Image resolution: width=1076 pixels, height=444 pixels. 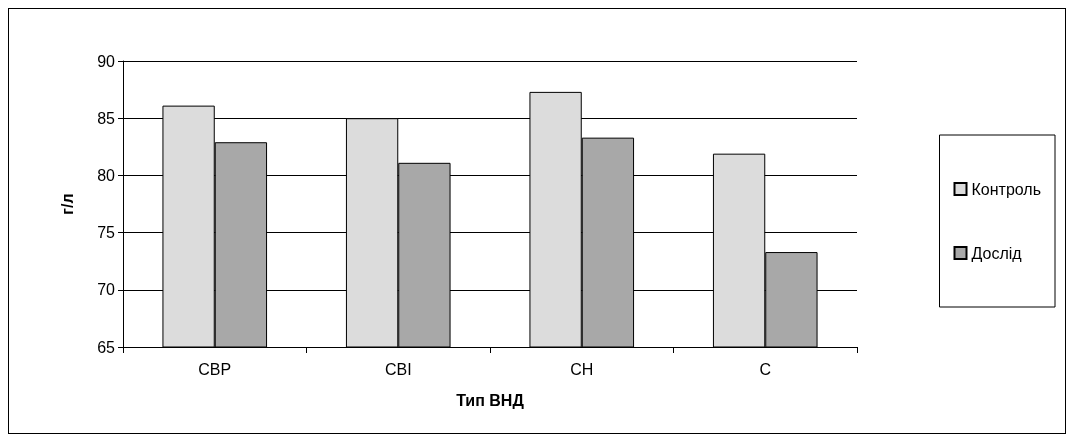 I want to click on y-axis-title: г/л, so click(x=67, y=204).